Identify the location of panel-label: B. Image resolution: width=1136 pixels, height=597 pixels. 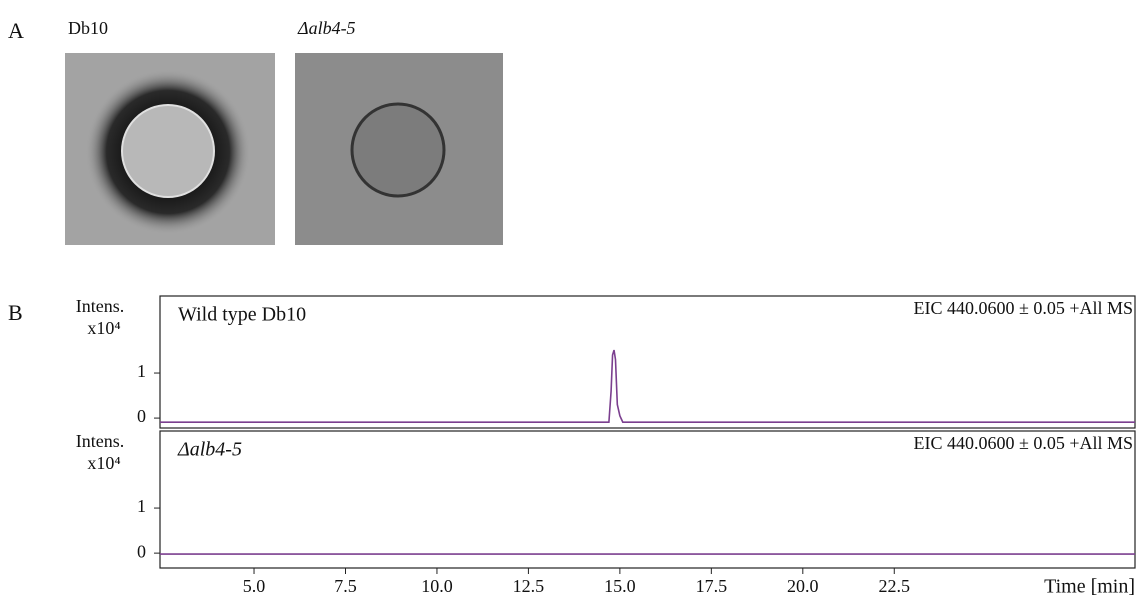
(15, 312).